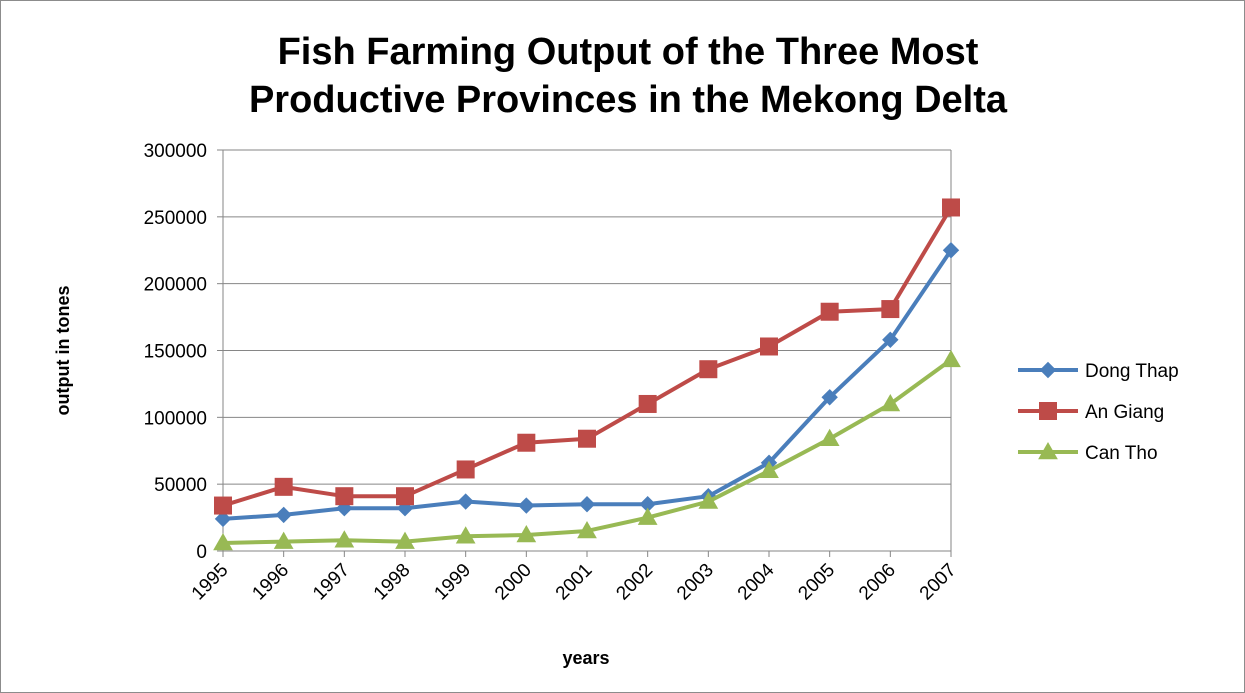  I want to click on x-tick-label: 2007, so click(938, 582).